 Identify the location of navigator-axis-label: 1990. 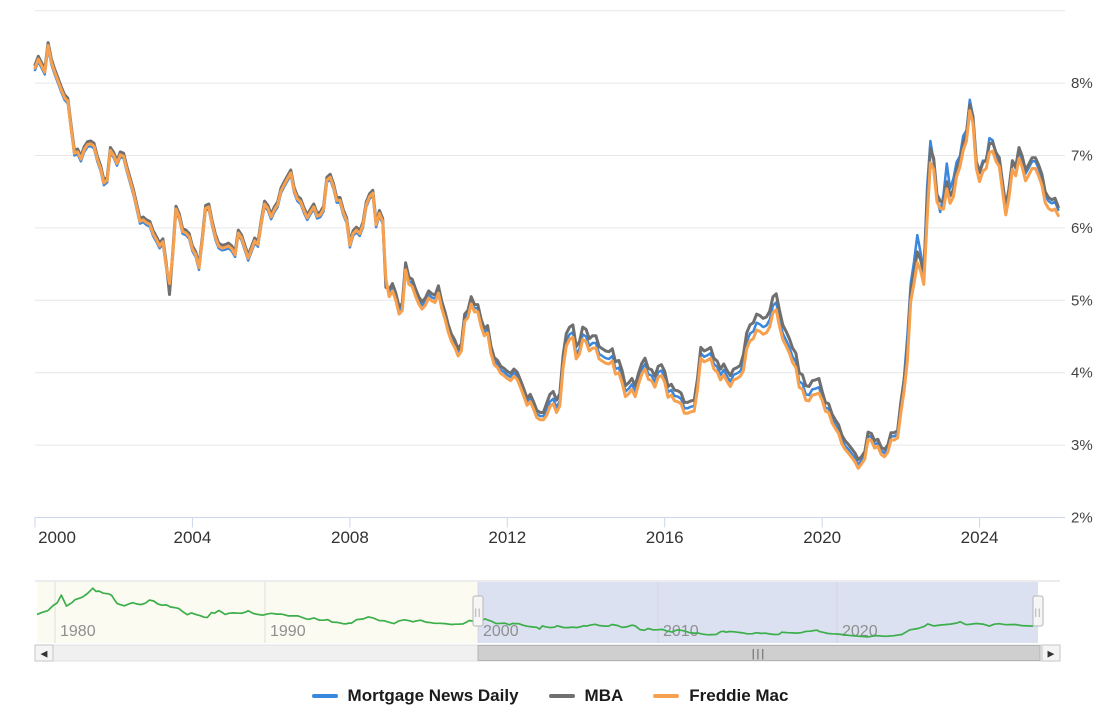
(288, 631).